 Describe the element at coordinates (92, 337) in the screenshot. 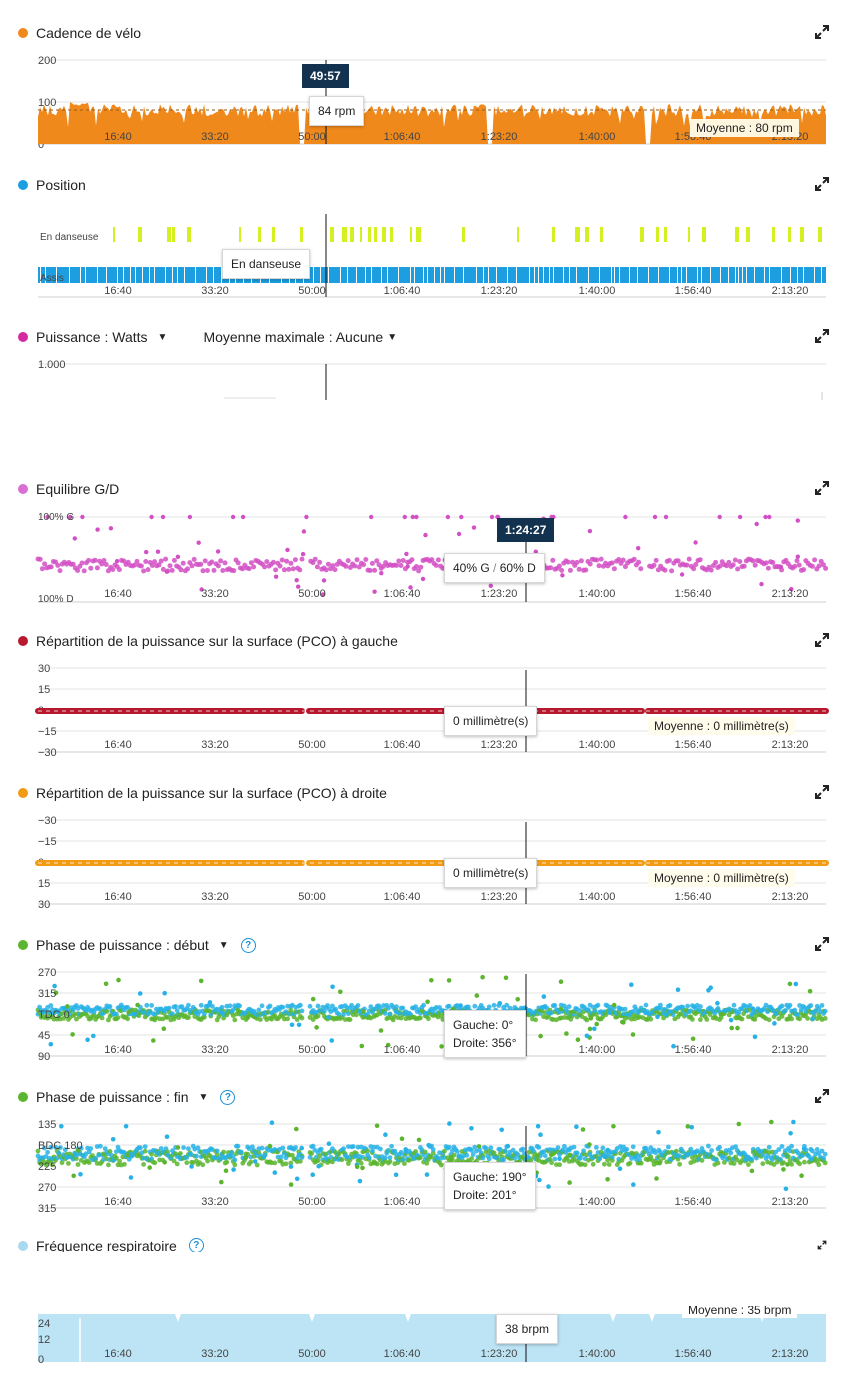

I see `power-title: Puissance : Watts` at that location.